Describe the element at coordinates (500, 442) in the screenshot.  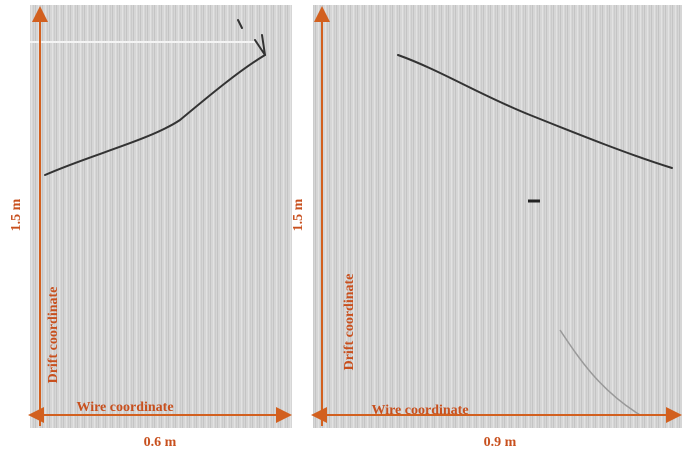
I see `width-label: 0.9 m` at that location.